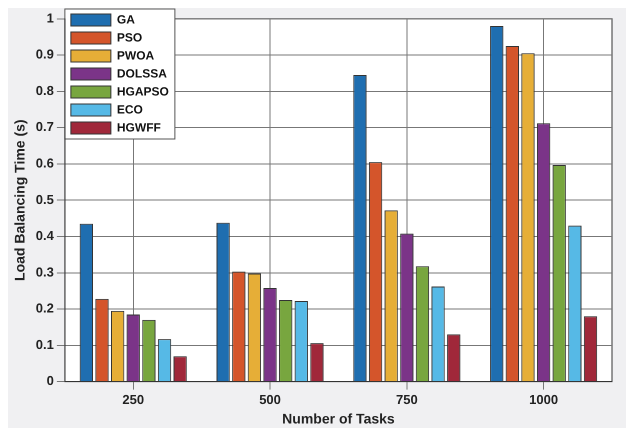 This screenshot has height=436, width=634. I want to click on y-tick-label: 0.1, so click(45, 344).